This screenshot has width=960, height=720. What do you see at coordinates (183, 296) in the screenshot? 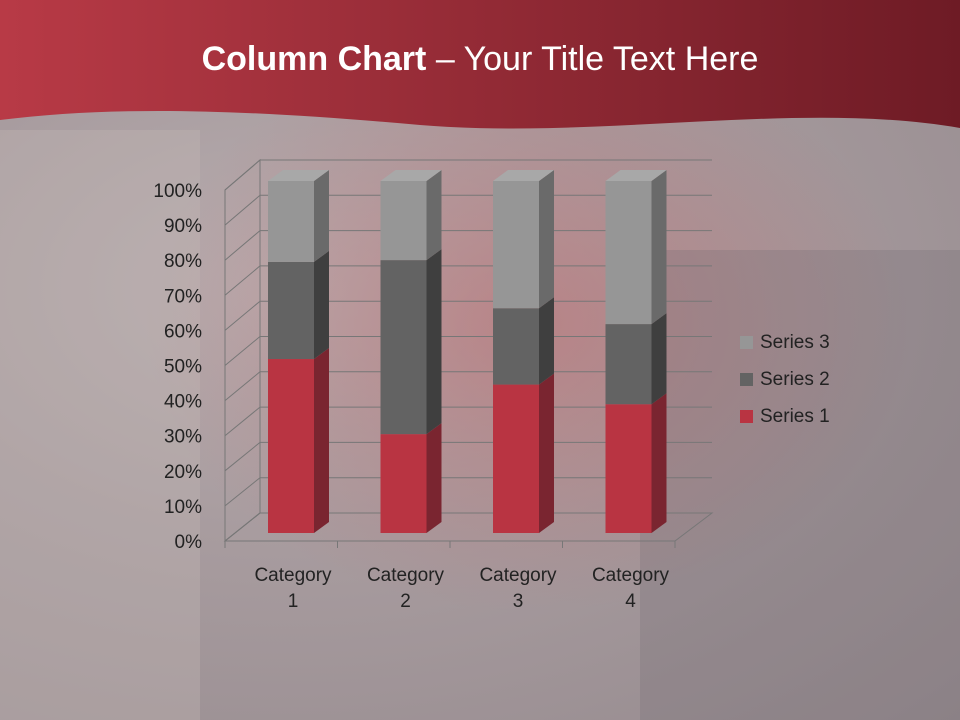
I see `y-tick-label: 70%` at bounding box center [183, 296].